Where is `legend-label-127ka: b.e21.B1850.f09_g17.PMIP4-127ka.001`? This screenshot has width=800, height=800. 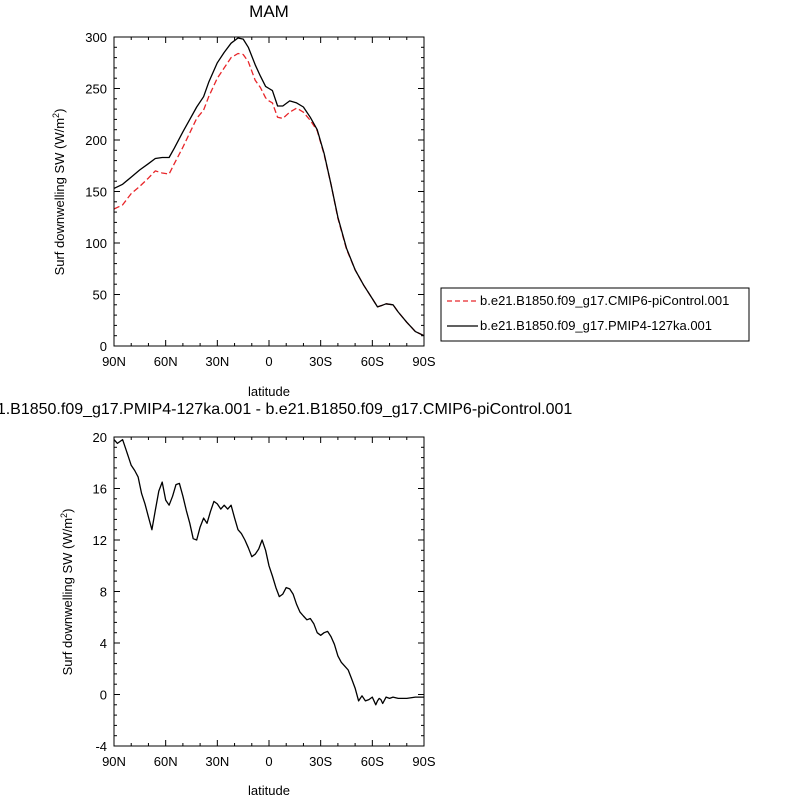
legend-label-127ka: b.e21.B1850.f09_g17.PMIP4-127ka.001 is located at coordinates (596, 325).